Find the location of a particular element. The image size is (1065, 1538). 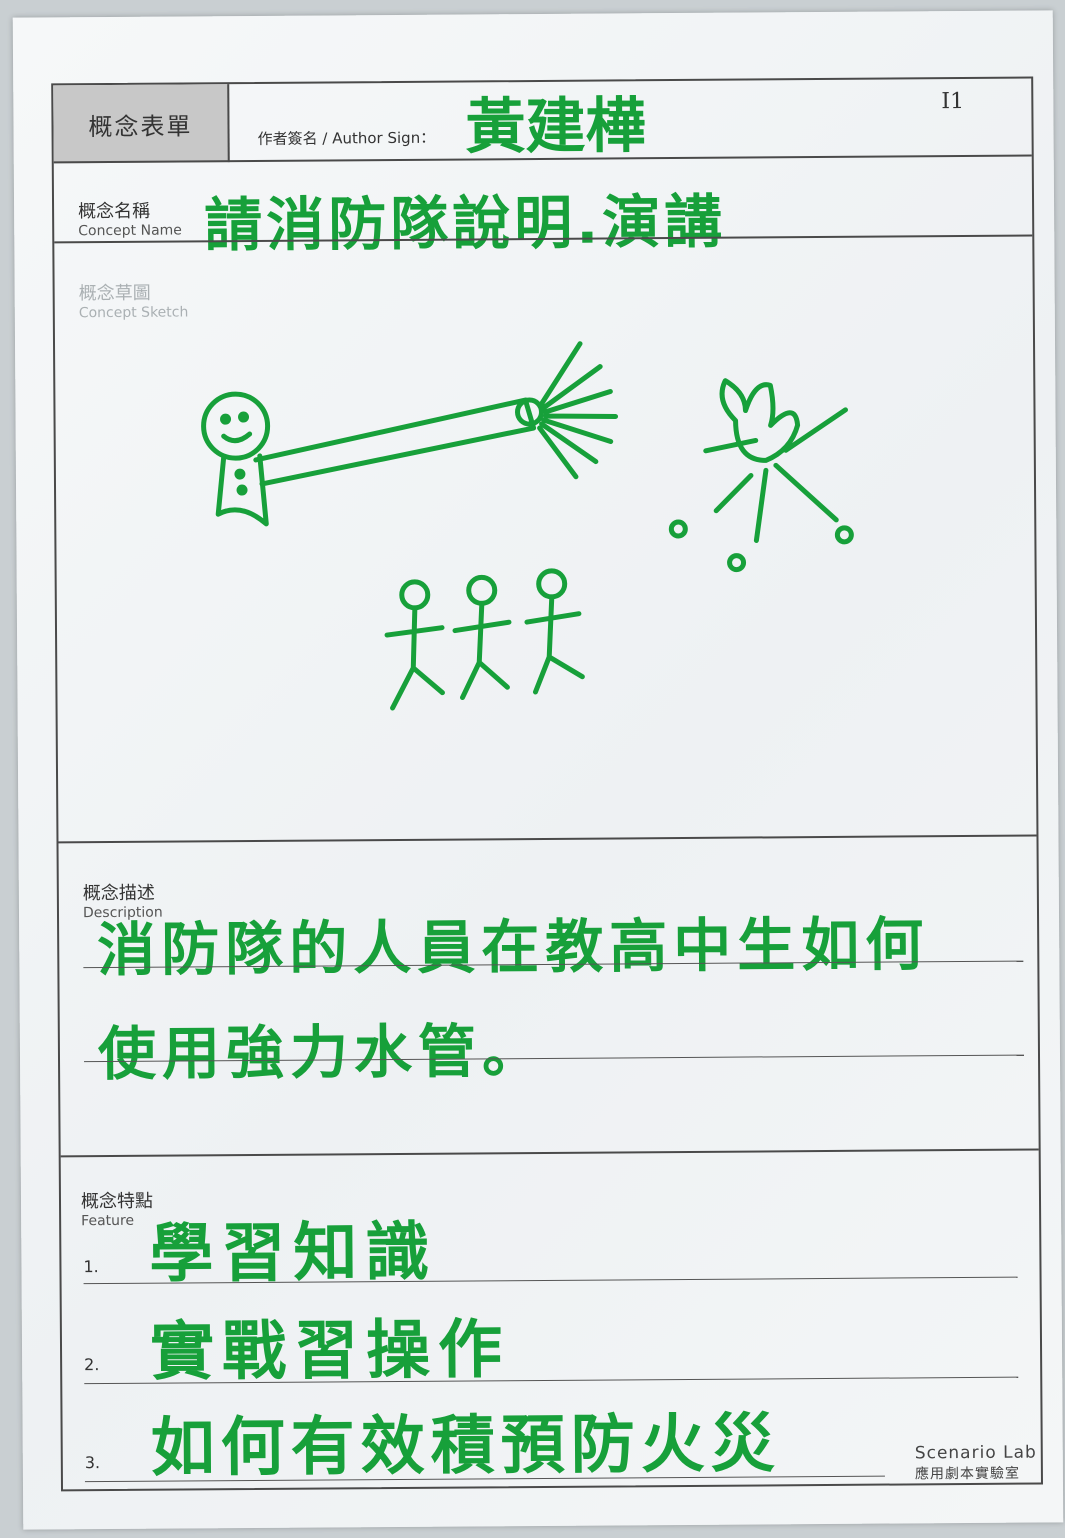

divider is located at coordinates (549, 1153).